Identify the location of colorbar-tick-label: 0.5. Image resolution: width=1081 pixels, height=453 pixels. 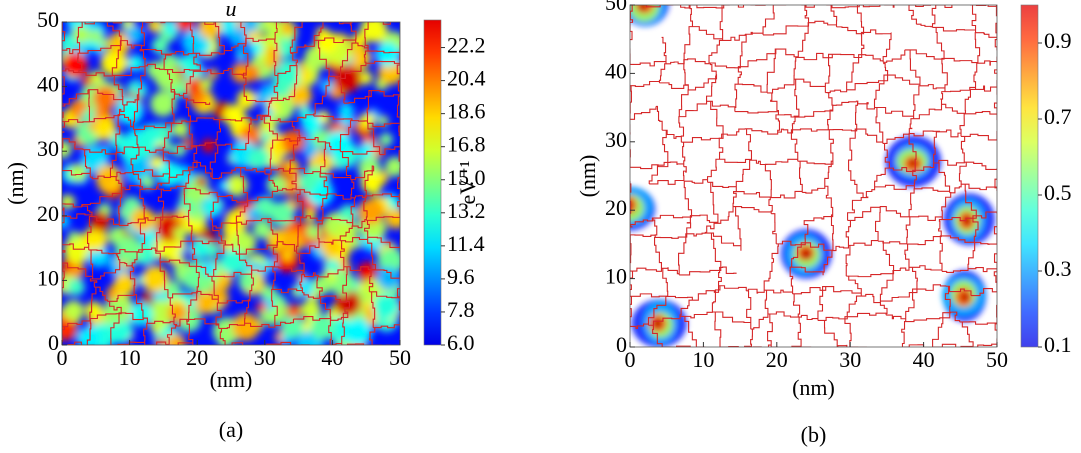
(1058, 192).